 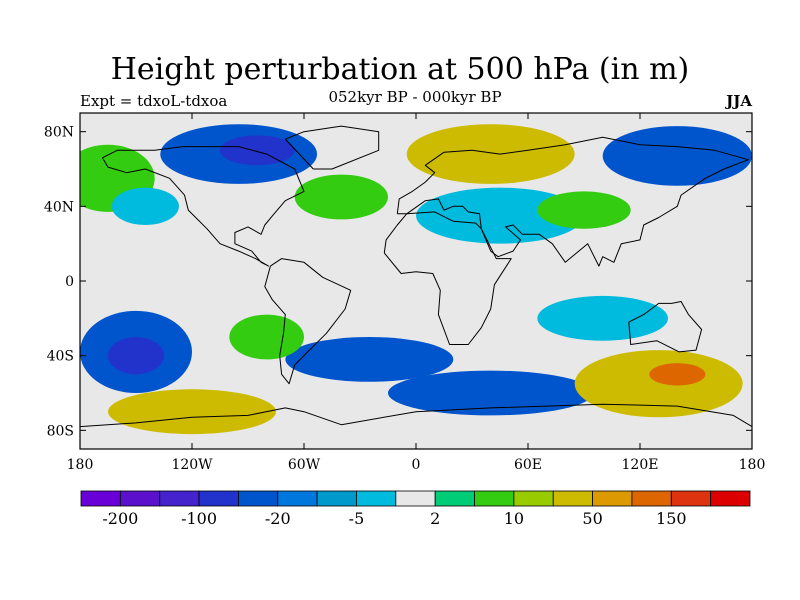 What do you see at coordinates (592, 518) in the screenshot?
I see `colorbar-label-6: 50` at bounding box center [592, 518].